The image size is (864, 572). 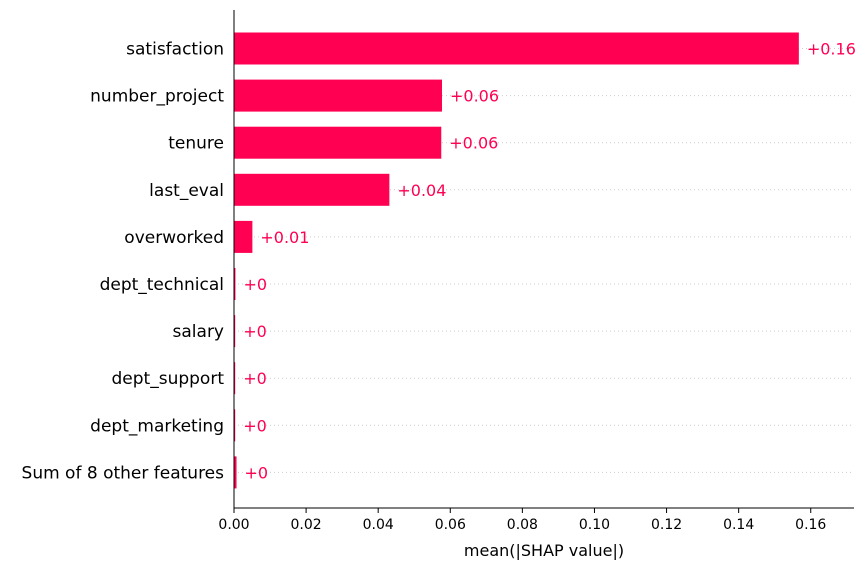 I want to click on x-tick-label: 0.04, so click(x=378, y=525).